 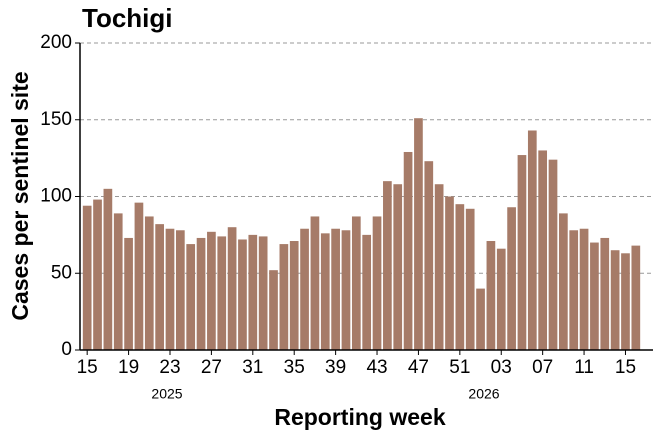 What do you see at coordinates (169, 367) in the screenshot?
I see `x-tick-label: 23` at bounding box center [169, 367].